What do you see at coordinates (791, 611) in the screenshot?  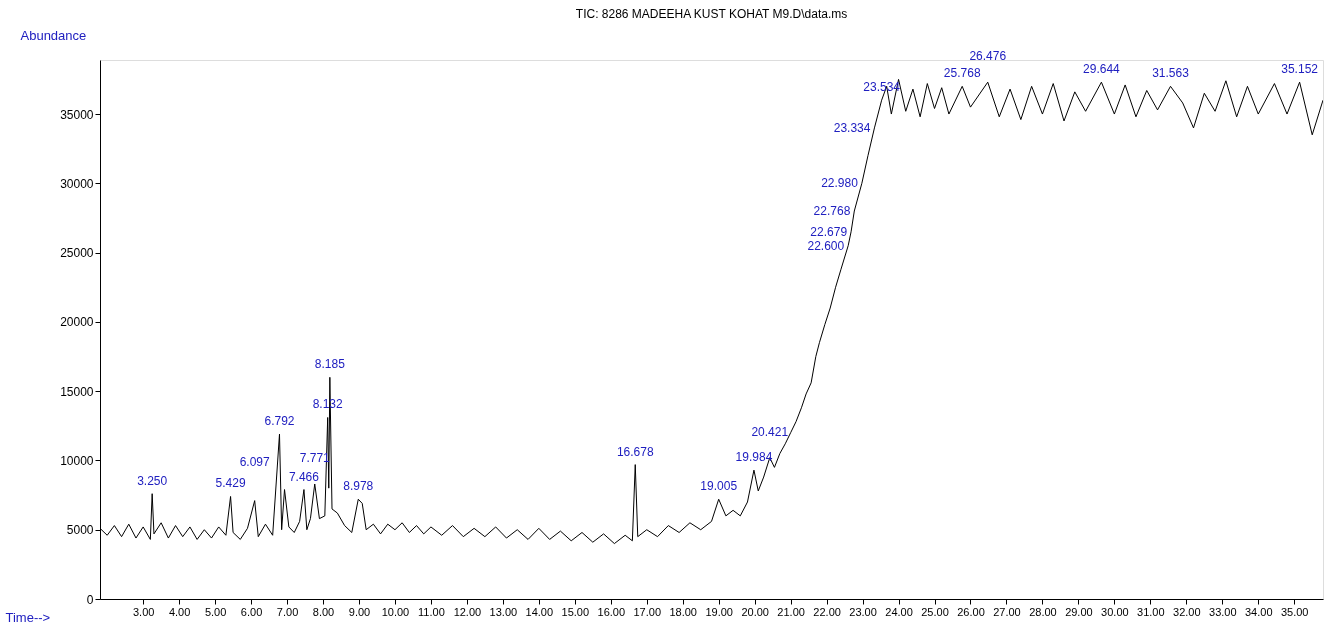 I see `x-tick-label: 21.00` at bounding box center [791, 611].